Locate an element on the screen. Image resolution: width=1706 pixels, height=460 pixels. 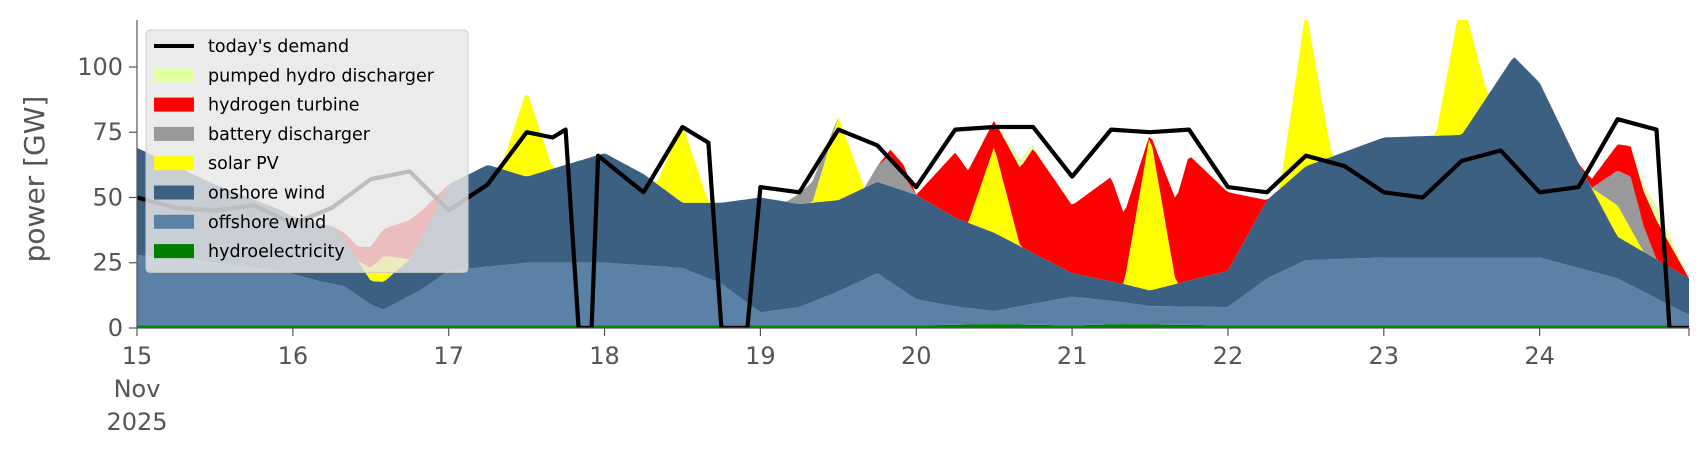
legend-swatch-battery-discharger is located at coordinates (174, 133).